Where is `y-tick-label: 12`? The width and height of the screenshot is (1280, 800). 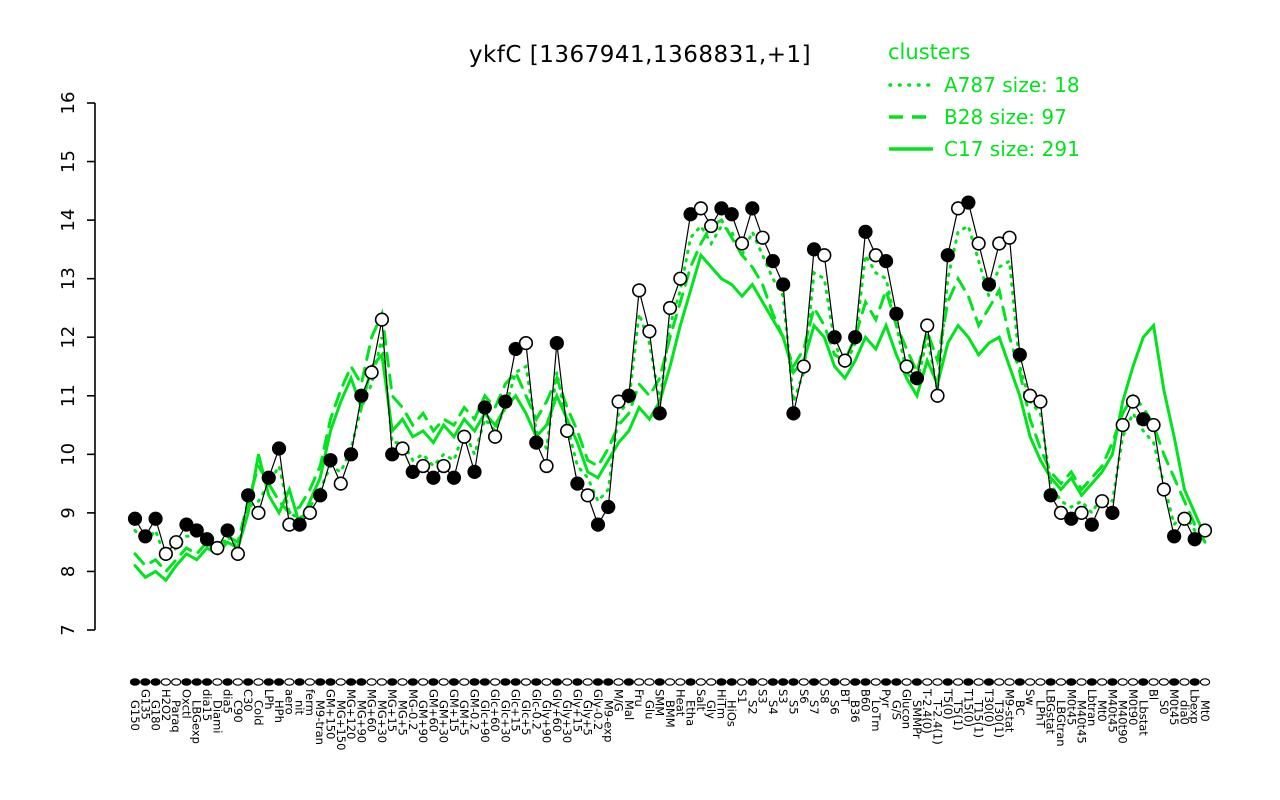 y-tick-label: 12 is located at coordinates (68, 337).